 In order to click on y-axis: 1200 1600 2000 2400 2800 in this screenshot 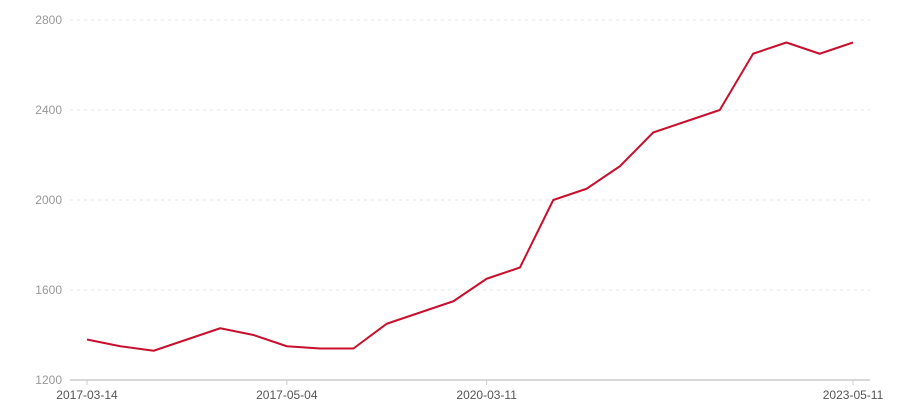, I will do `click(48, 200)`.